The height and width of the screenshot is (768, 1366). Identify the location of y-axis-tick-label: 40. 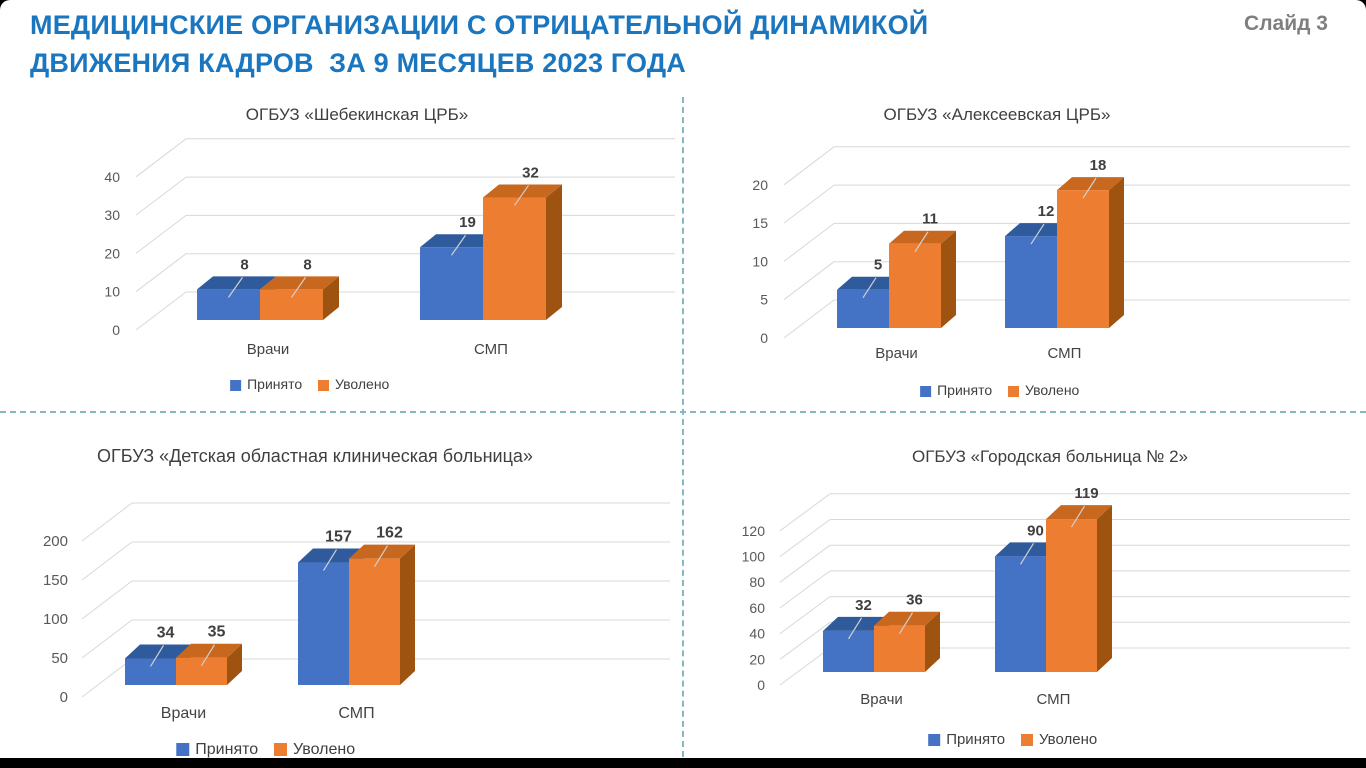
(757, 634).